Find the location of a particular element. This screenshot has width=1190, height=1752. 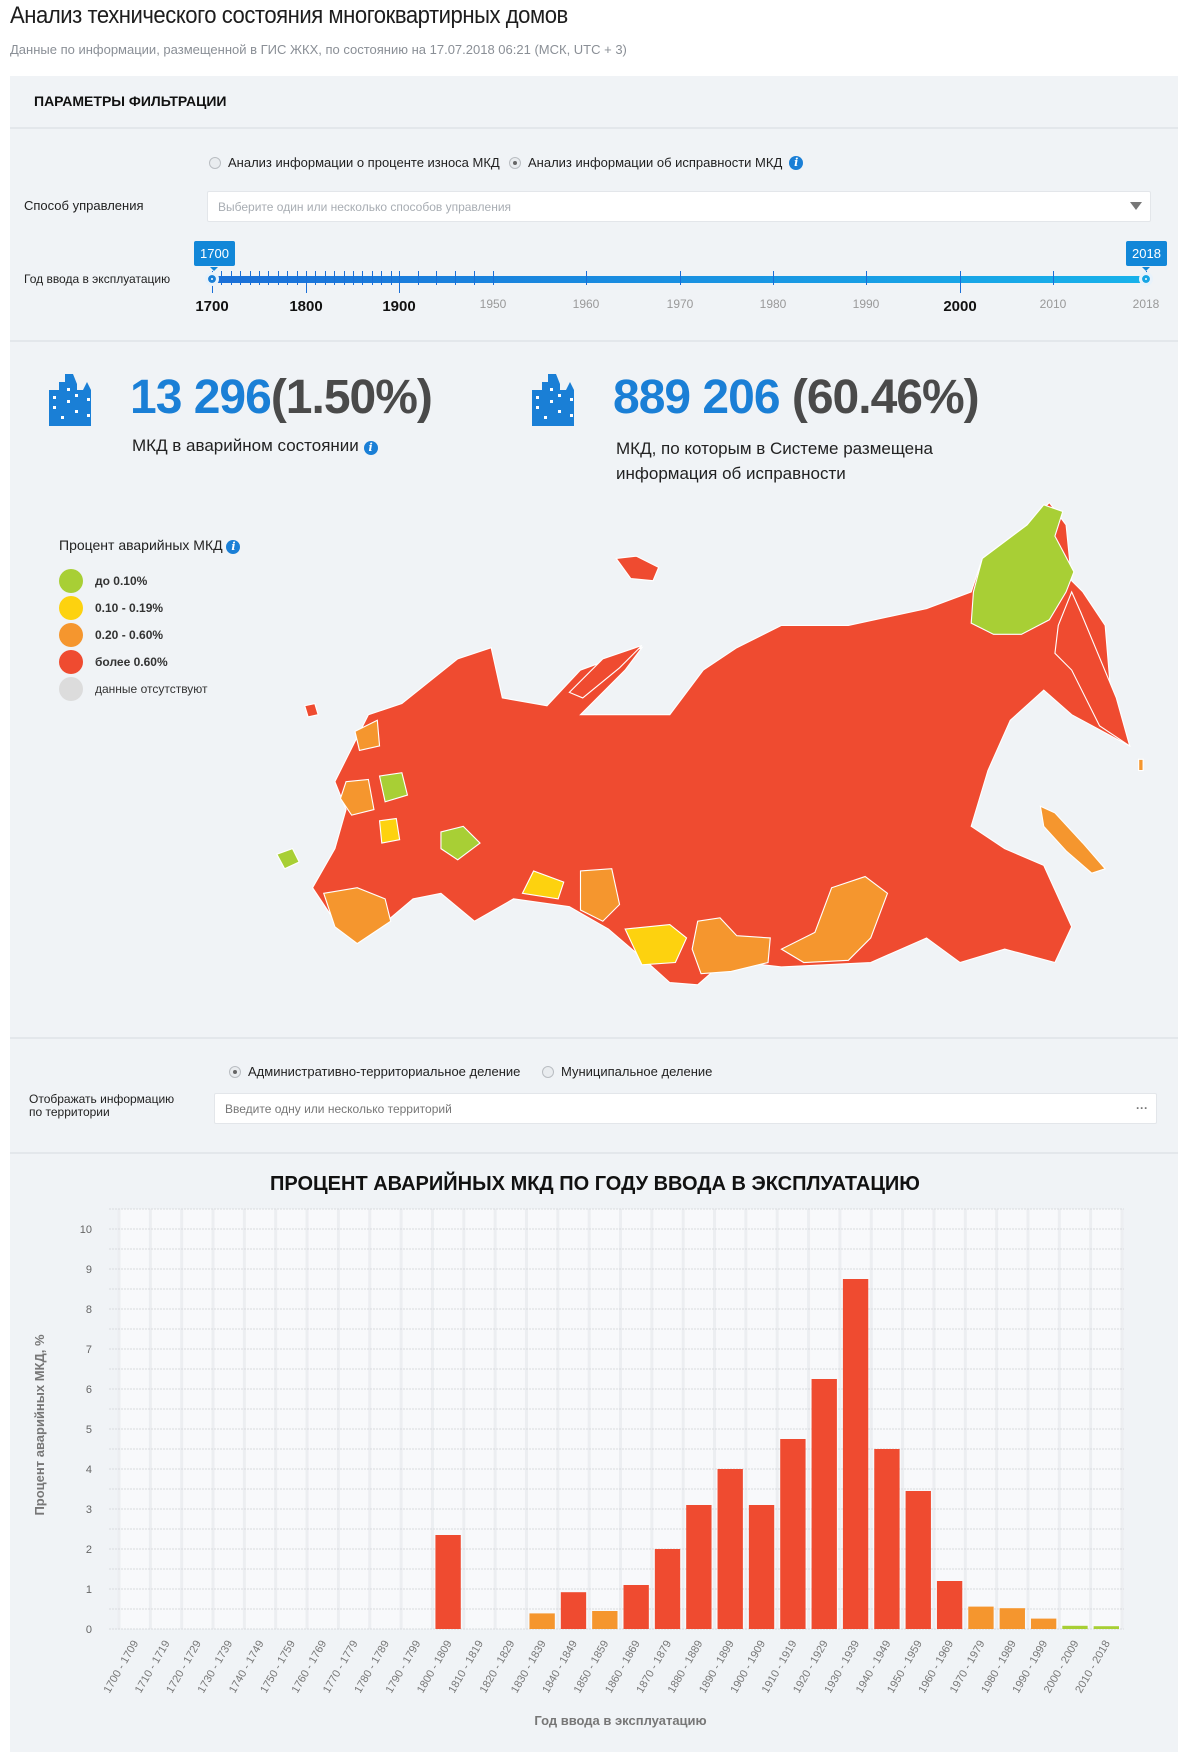

map-region-green-moscow is located at coordinates (393, 787).